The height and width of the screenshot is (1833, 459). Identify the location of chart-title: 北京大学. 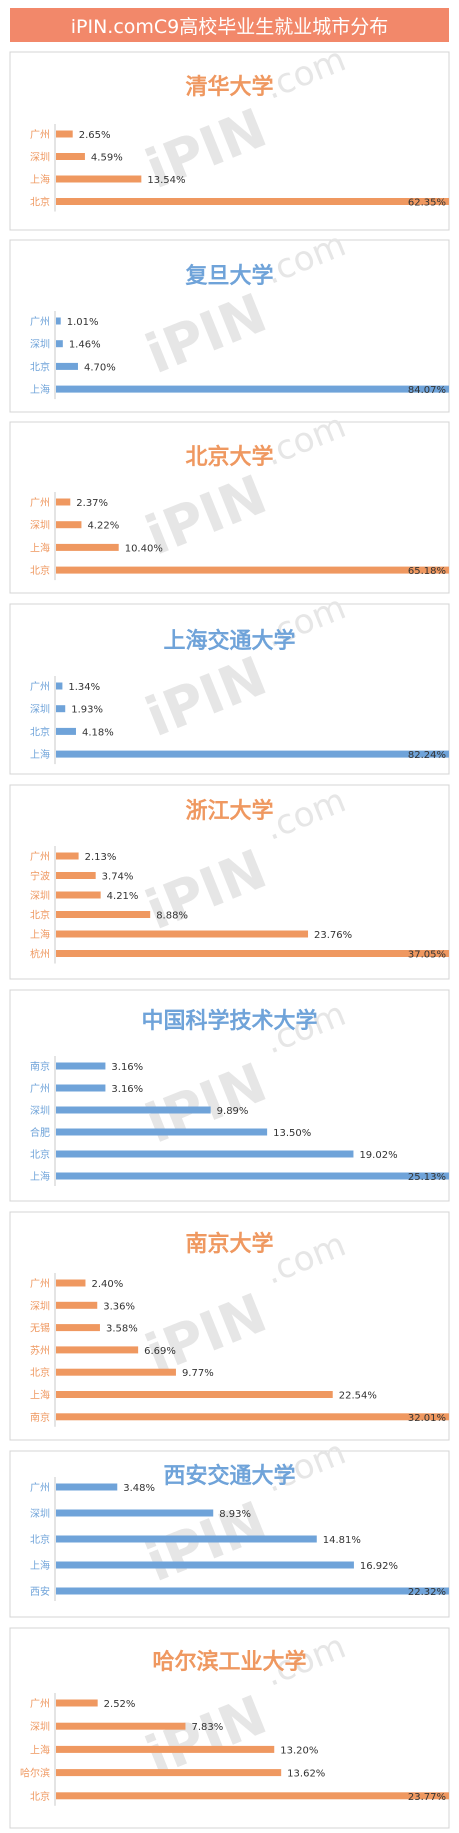
(229, 457).